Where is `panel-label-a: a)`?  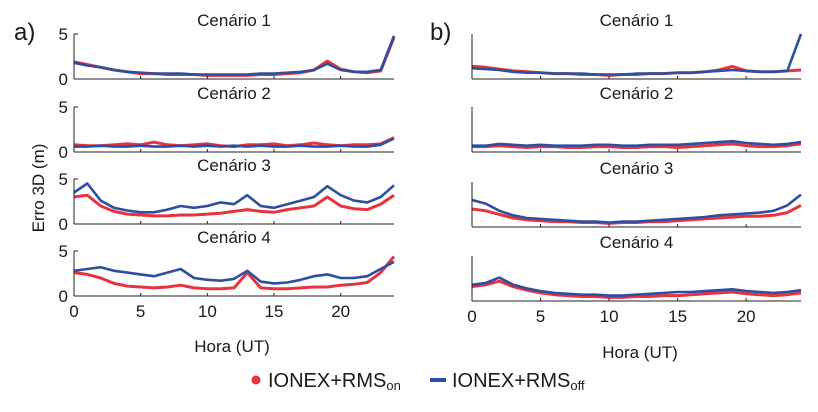 panel-label-a: a) is located at coordinates (24, 32).